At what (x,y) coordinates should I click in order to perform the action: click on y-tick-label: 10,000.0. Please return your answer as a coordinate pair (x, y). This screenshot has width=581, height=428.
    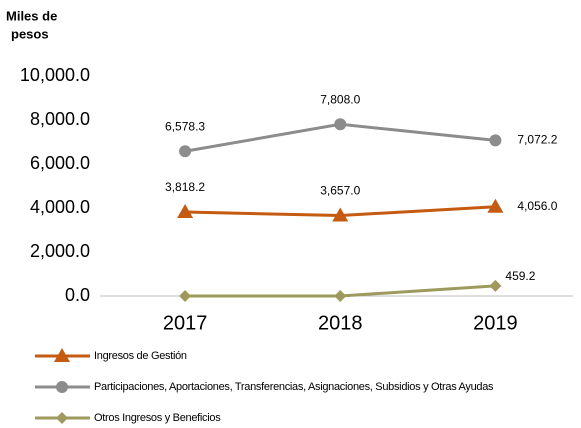
    Looking at the image, I should click on (55, 75).